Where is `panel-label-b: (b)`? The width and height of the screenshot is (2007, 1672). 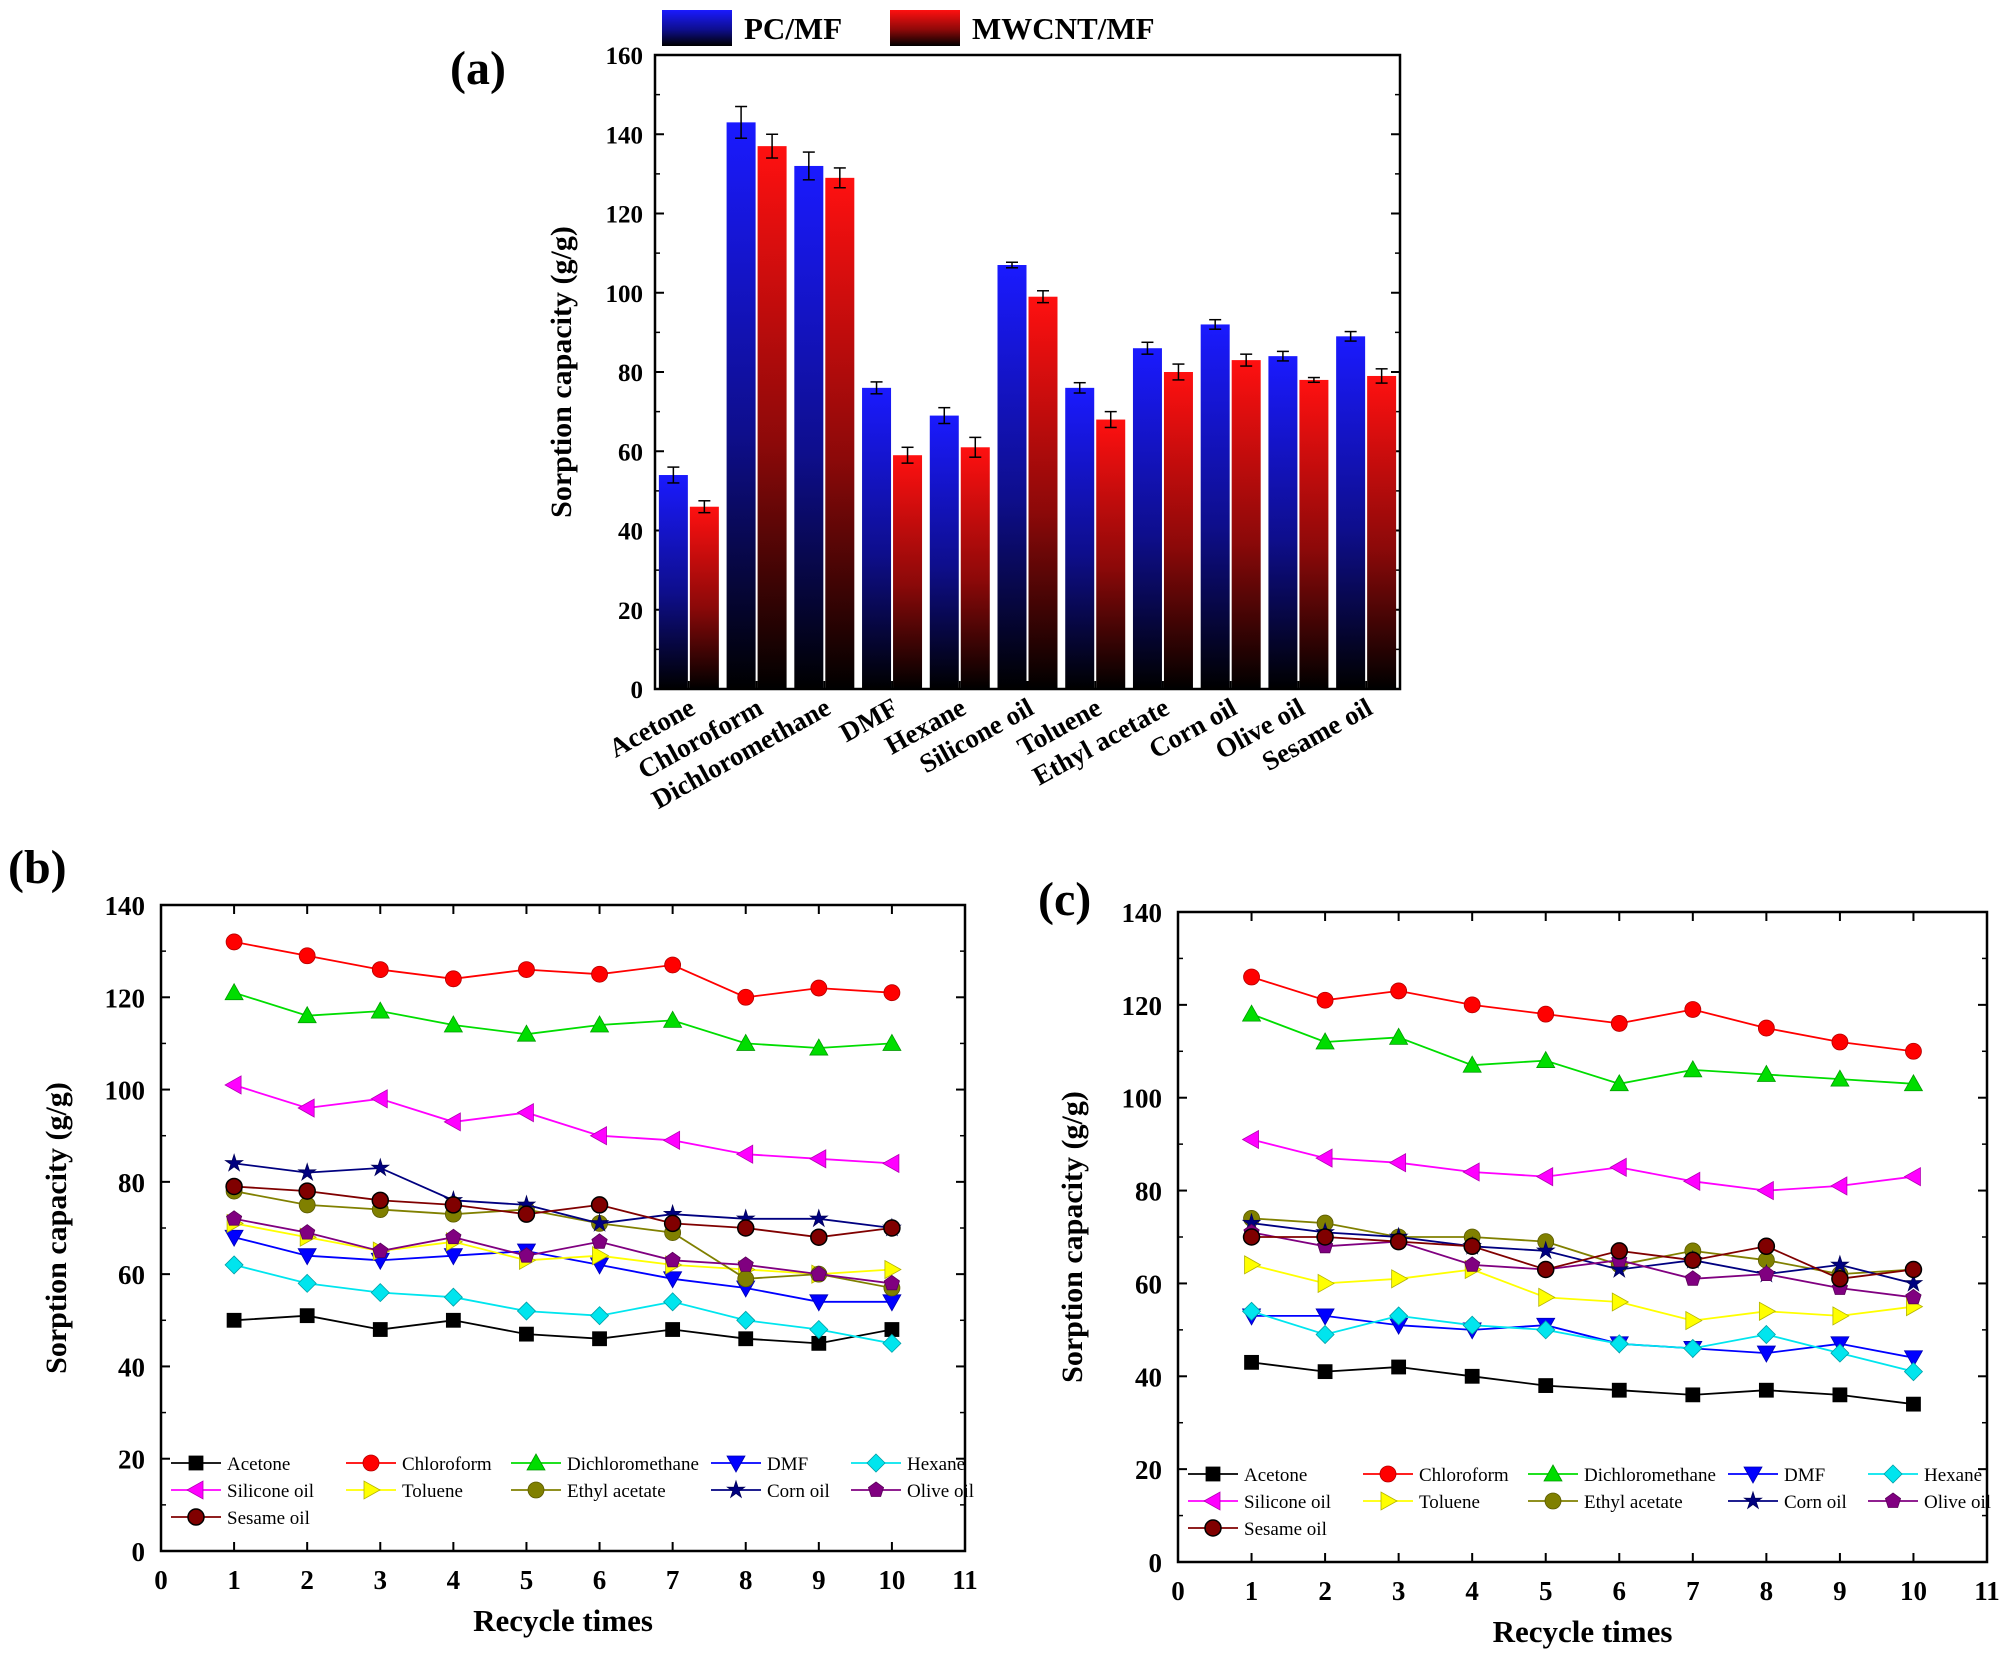 panel-label-b: (b) is located at coordinates (37, 867).